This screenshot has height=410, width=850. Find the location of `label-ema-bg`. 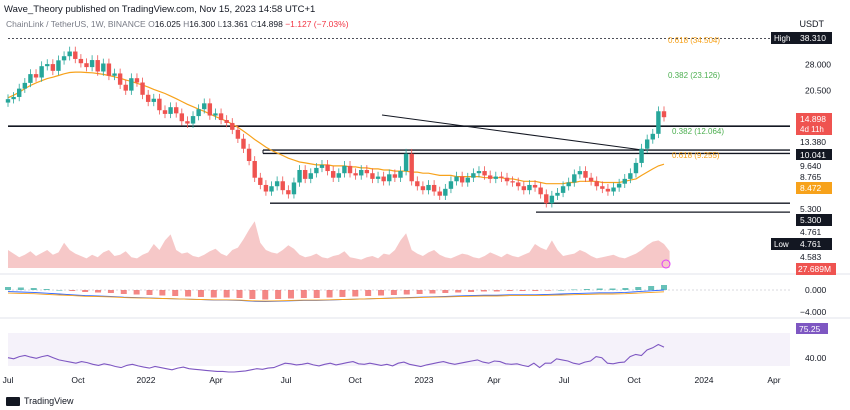

label-ema-bg is located at coordinates (814, 188).